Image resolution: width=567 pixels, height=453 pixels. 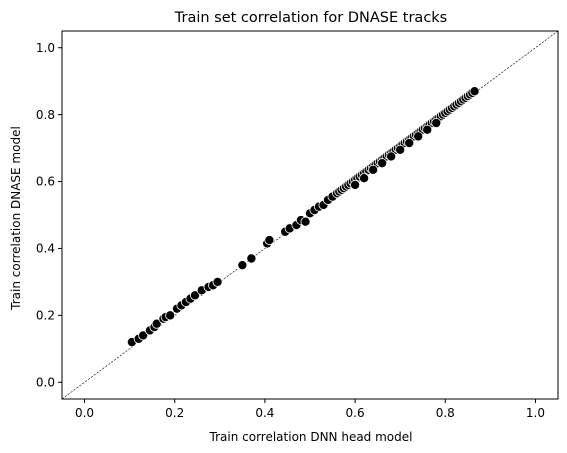 What do you see at coordinates (16, 218) in the screenshot?
I see `y-axis-label: Train correlation DNASE model` at bounding box center [16, 218].